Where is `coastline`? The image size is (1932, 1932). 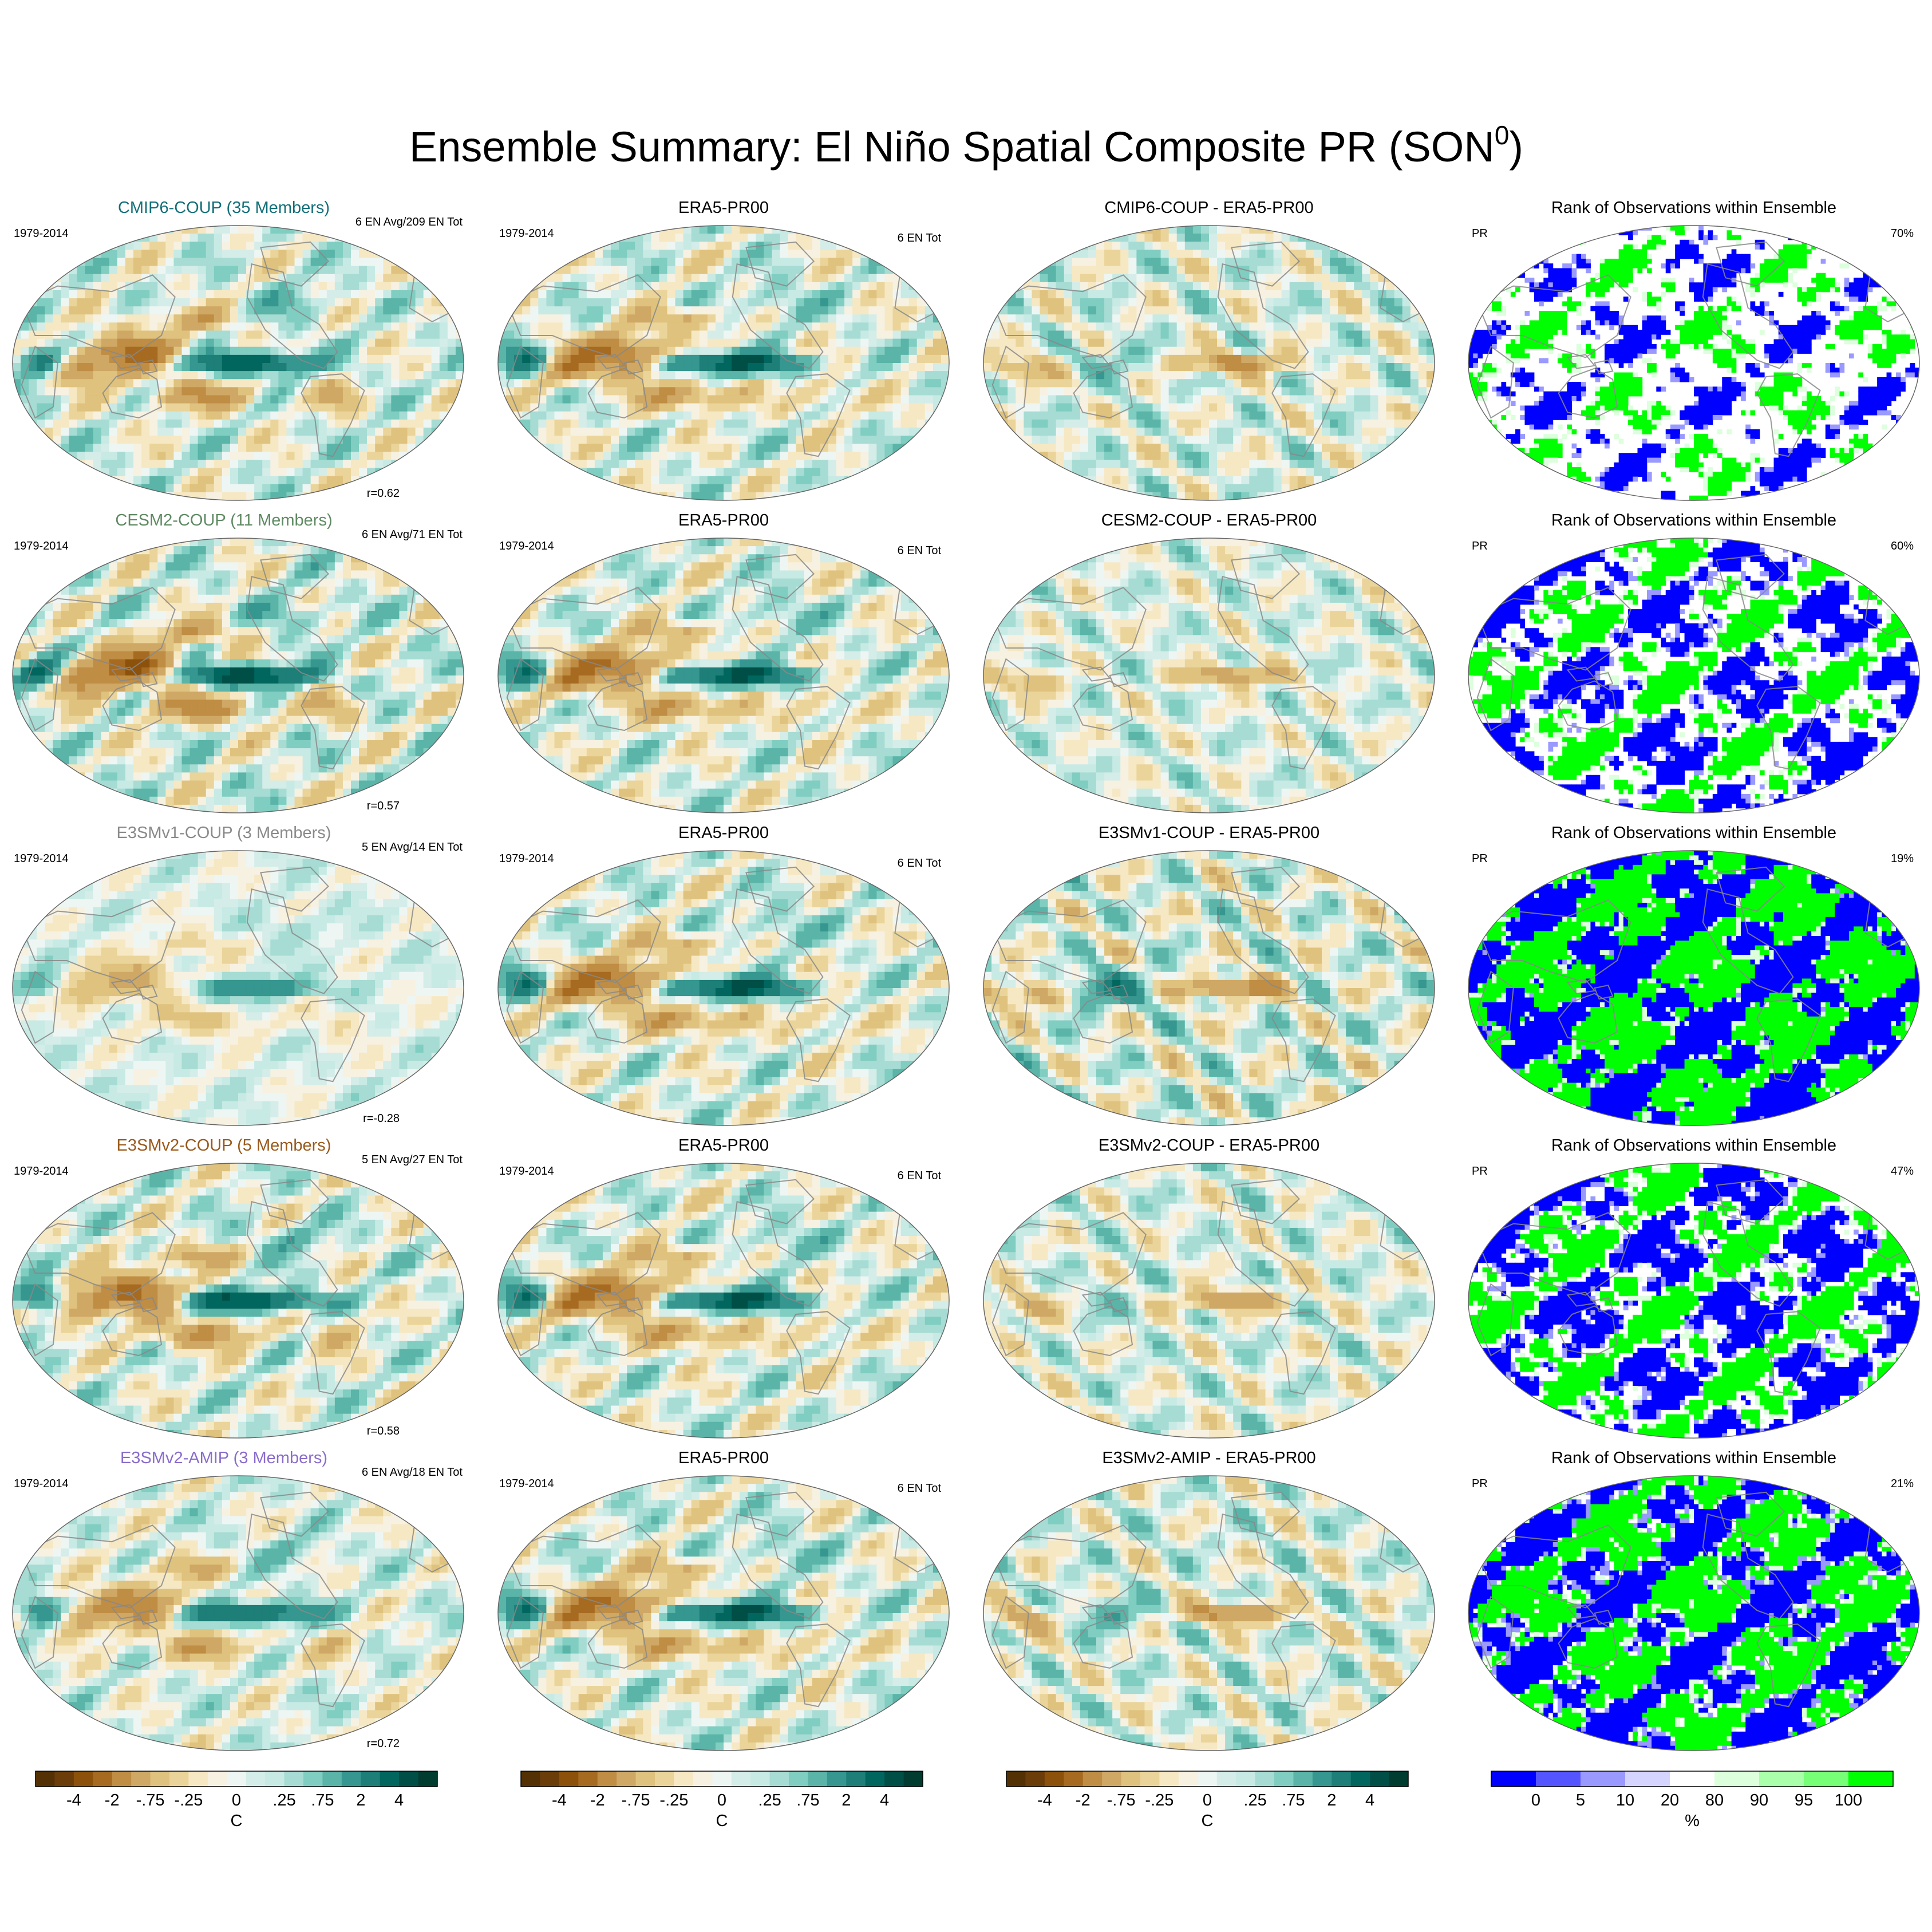 coastline is located at coordinates (818, 415).